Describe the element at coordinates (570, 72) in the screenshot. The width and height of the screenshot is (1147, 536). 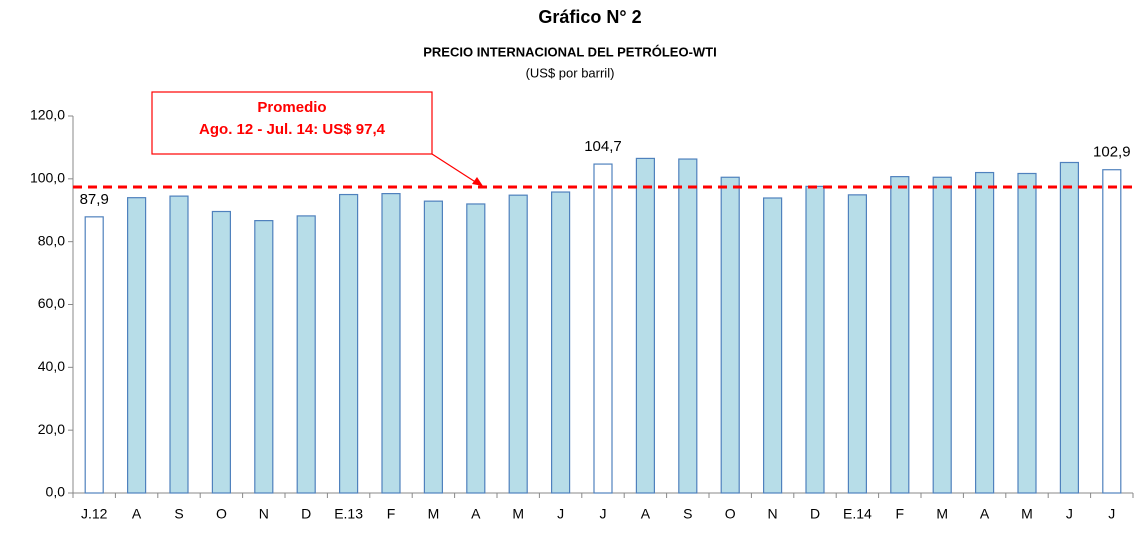
I see `chart-units: (US$ por barril)` at that location.